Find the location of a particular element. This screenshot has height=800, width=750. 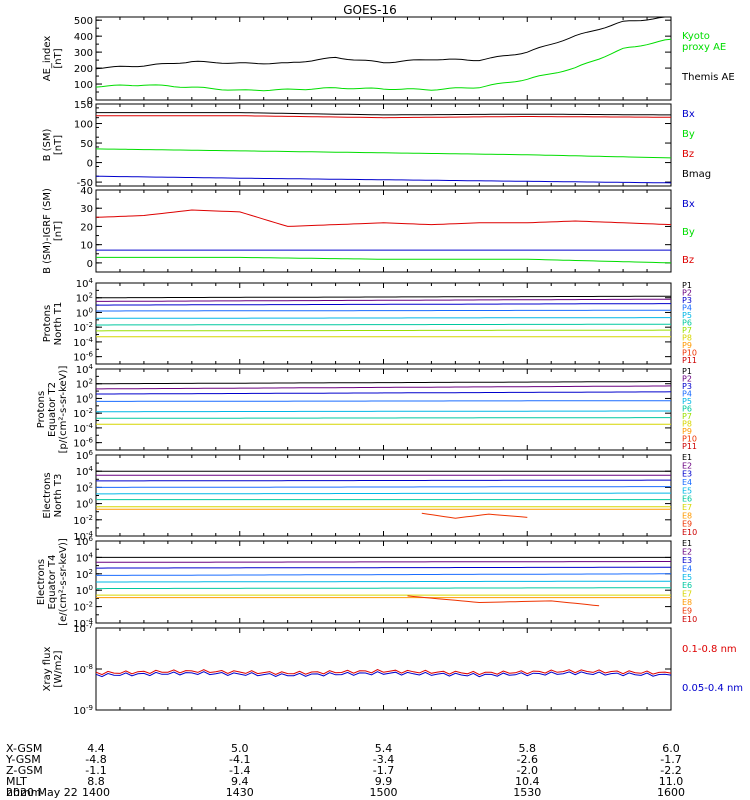

ephemeris-row-label: Y-GSM is located at coordinates (23, 759).